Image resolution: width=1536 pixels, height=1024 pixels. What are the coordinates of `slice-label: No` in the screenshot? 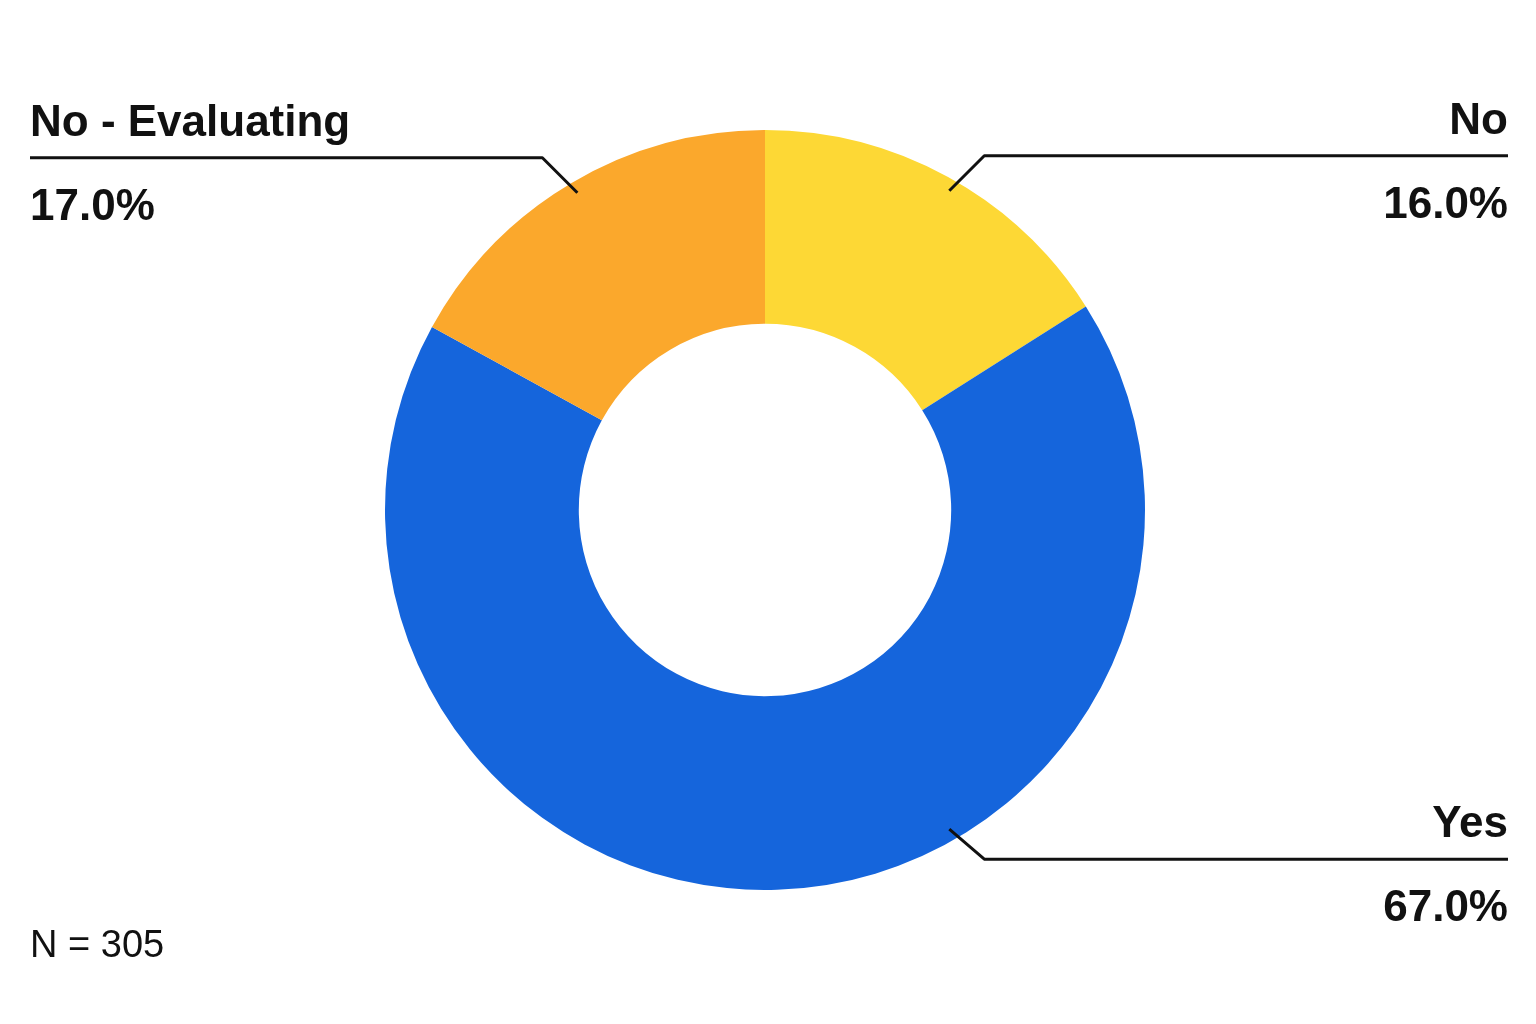 It's located at (1478, 118).